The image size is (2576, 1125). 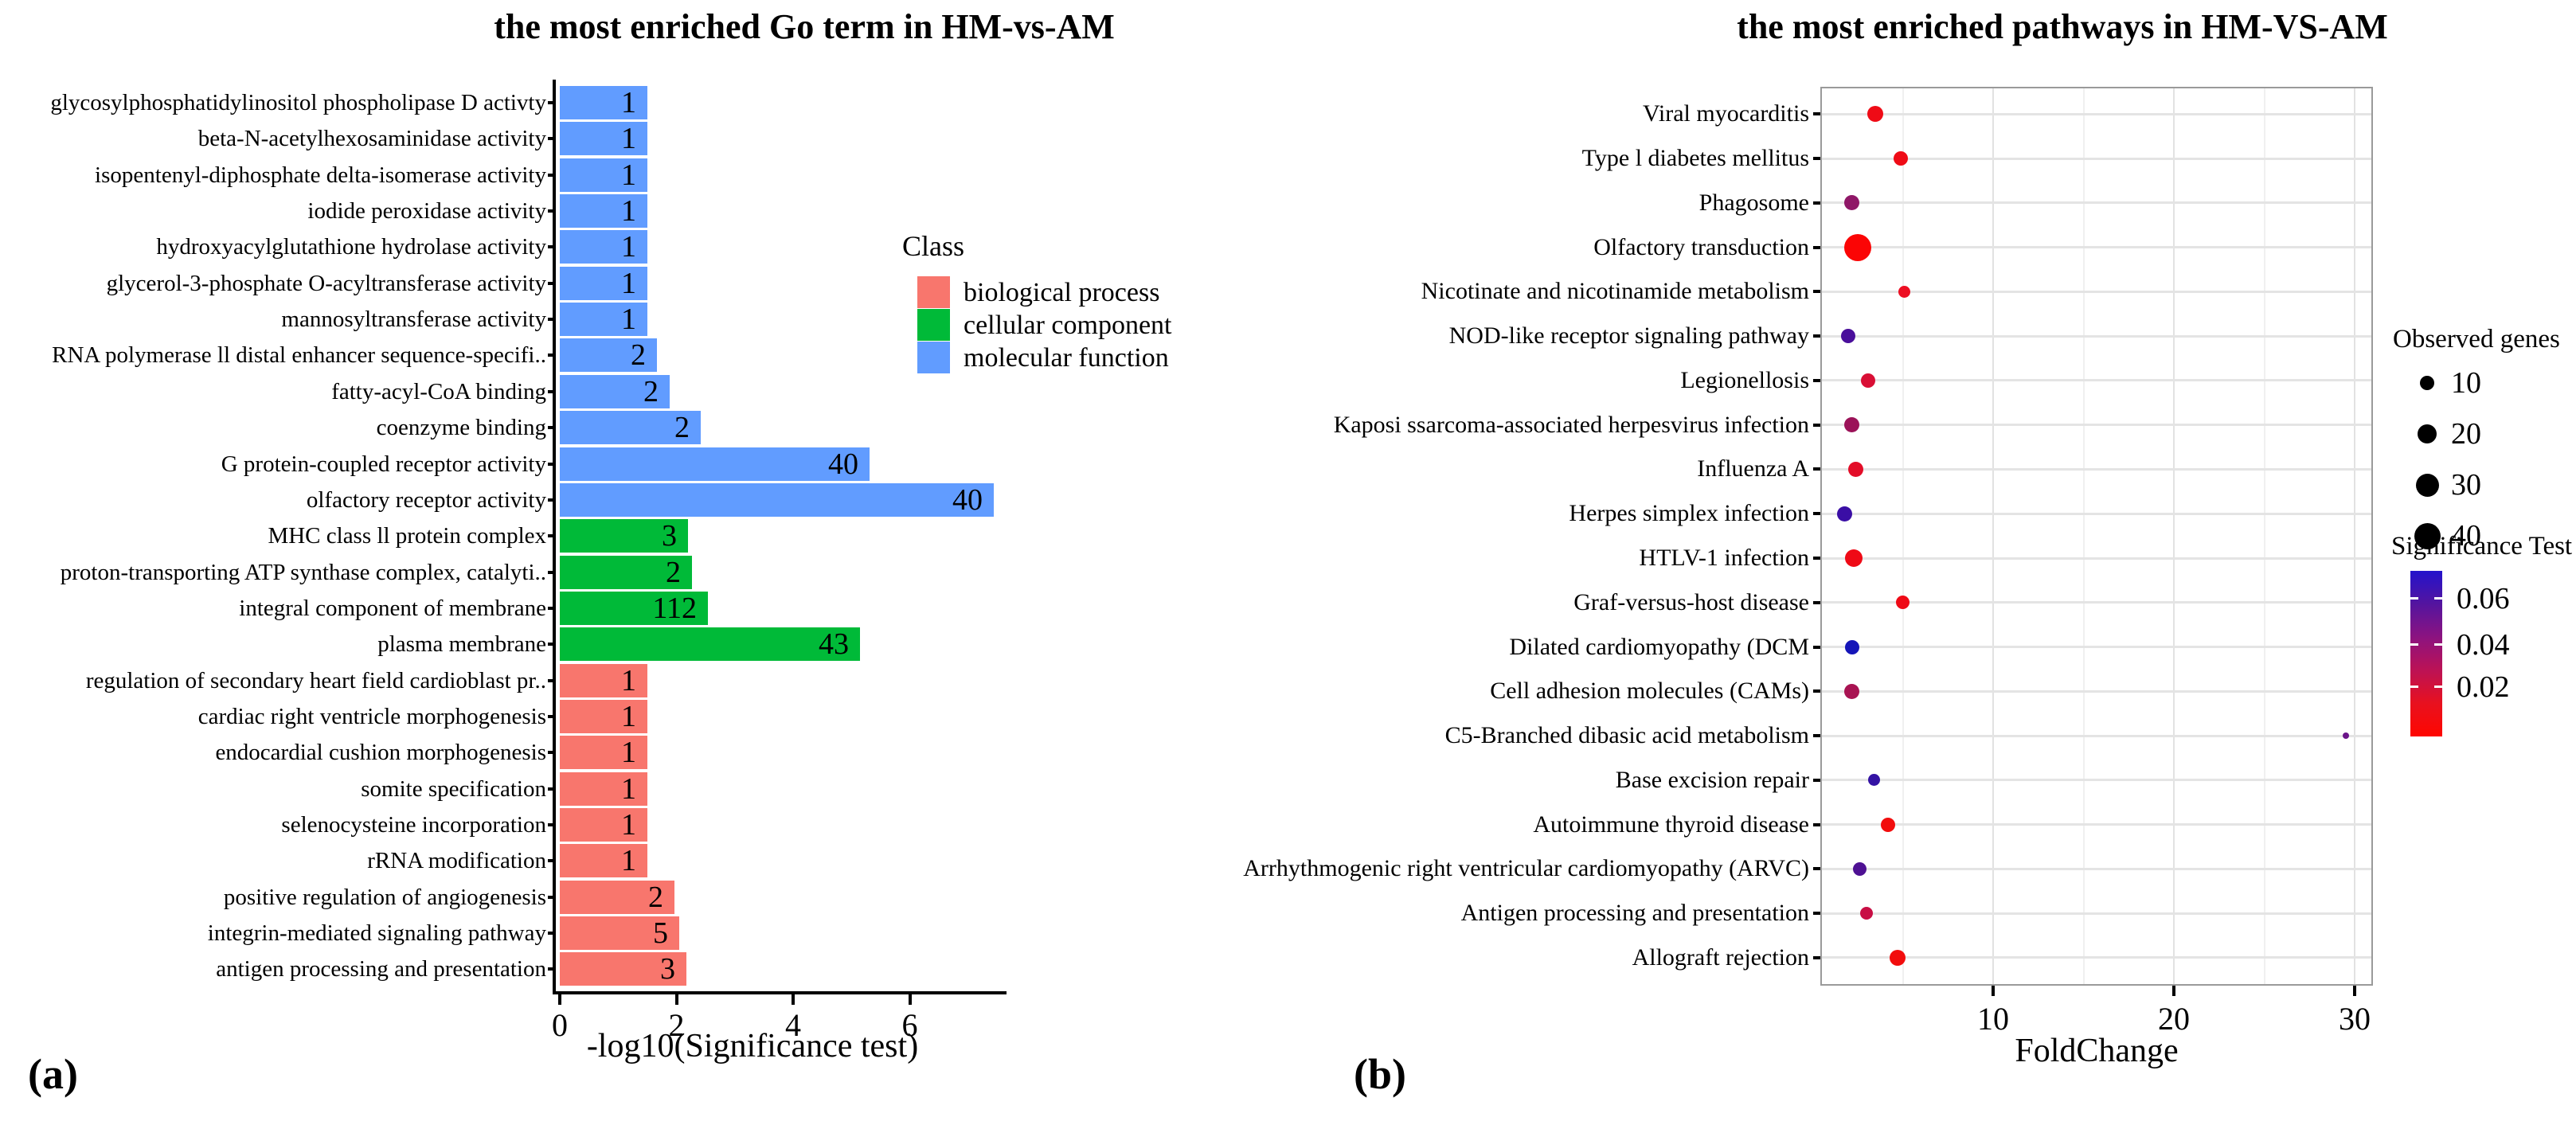 I want to click on x-tick-label: 20, so click(x=2174, y=1019).